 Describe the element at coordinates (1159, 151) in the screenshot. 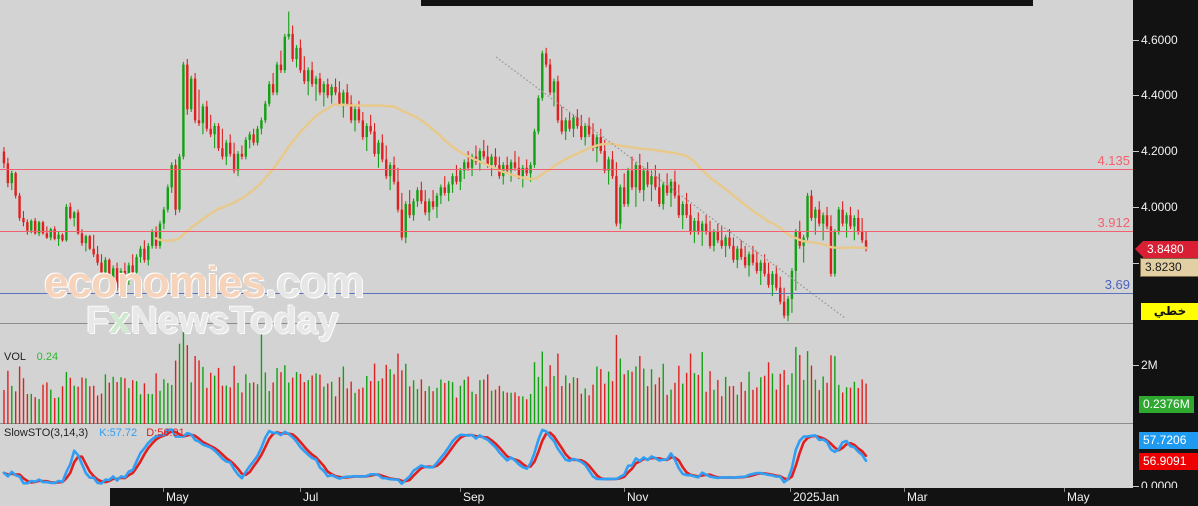

I see `price-axis-tick-label: 4.2000` at that location.